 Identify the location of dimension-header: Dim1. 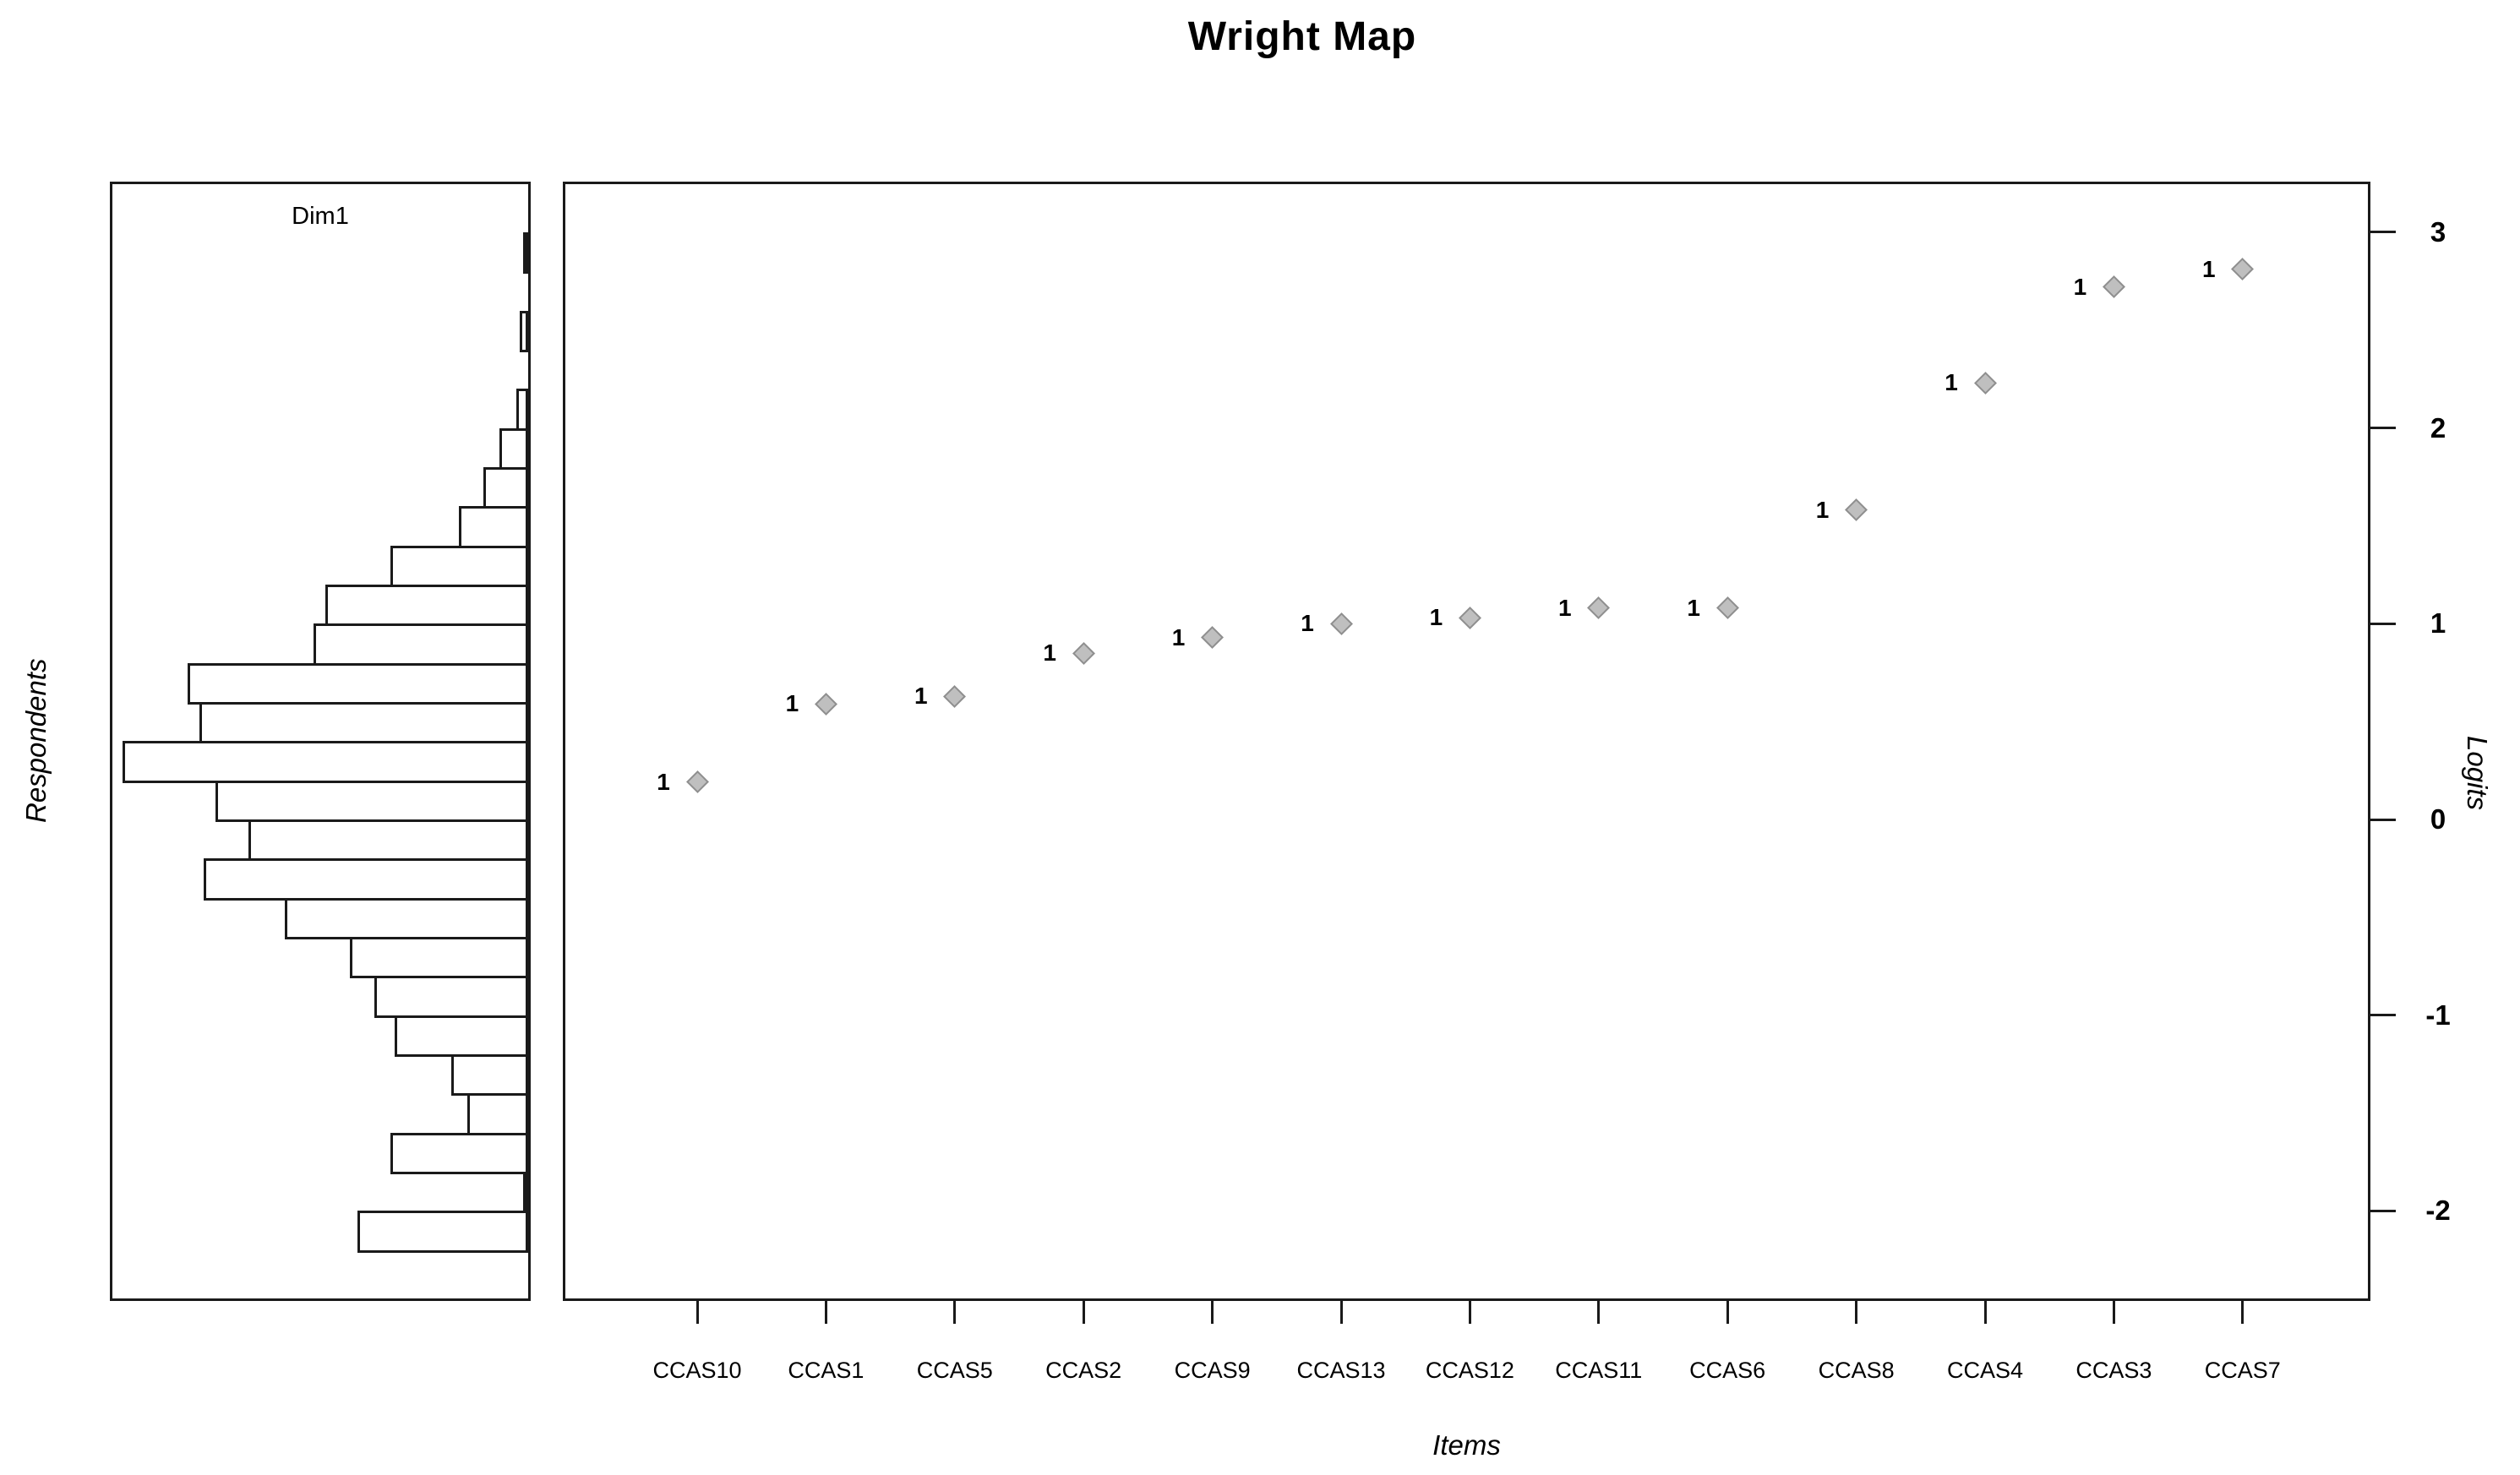
(320, 216).